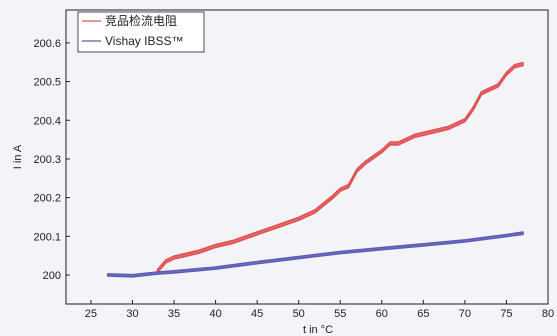 The height and width of the screenshot is (336, 557). I want to click on x-tick-label: 25, so click(91, 314).